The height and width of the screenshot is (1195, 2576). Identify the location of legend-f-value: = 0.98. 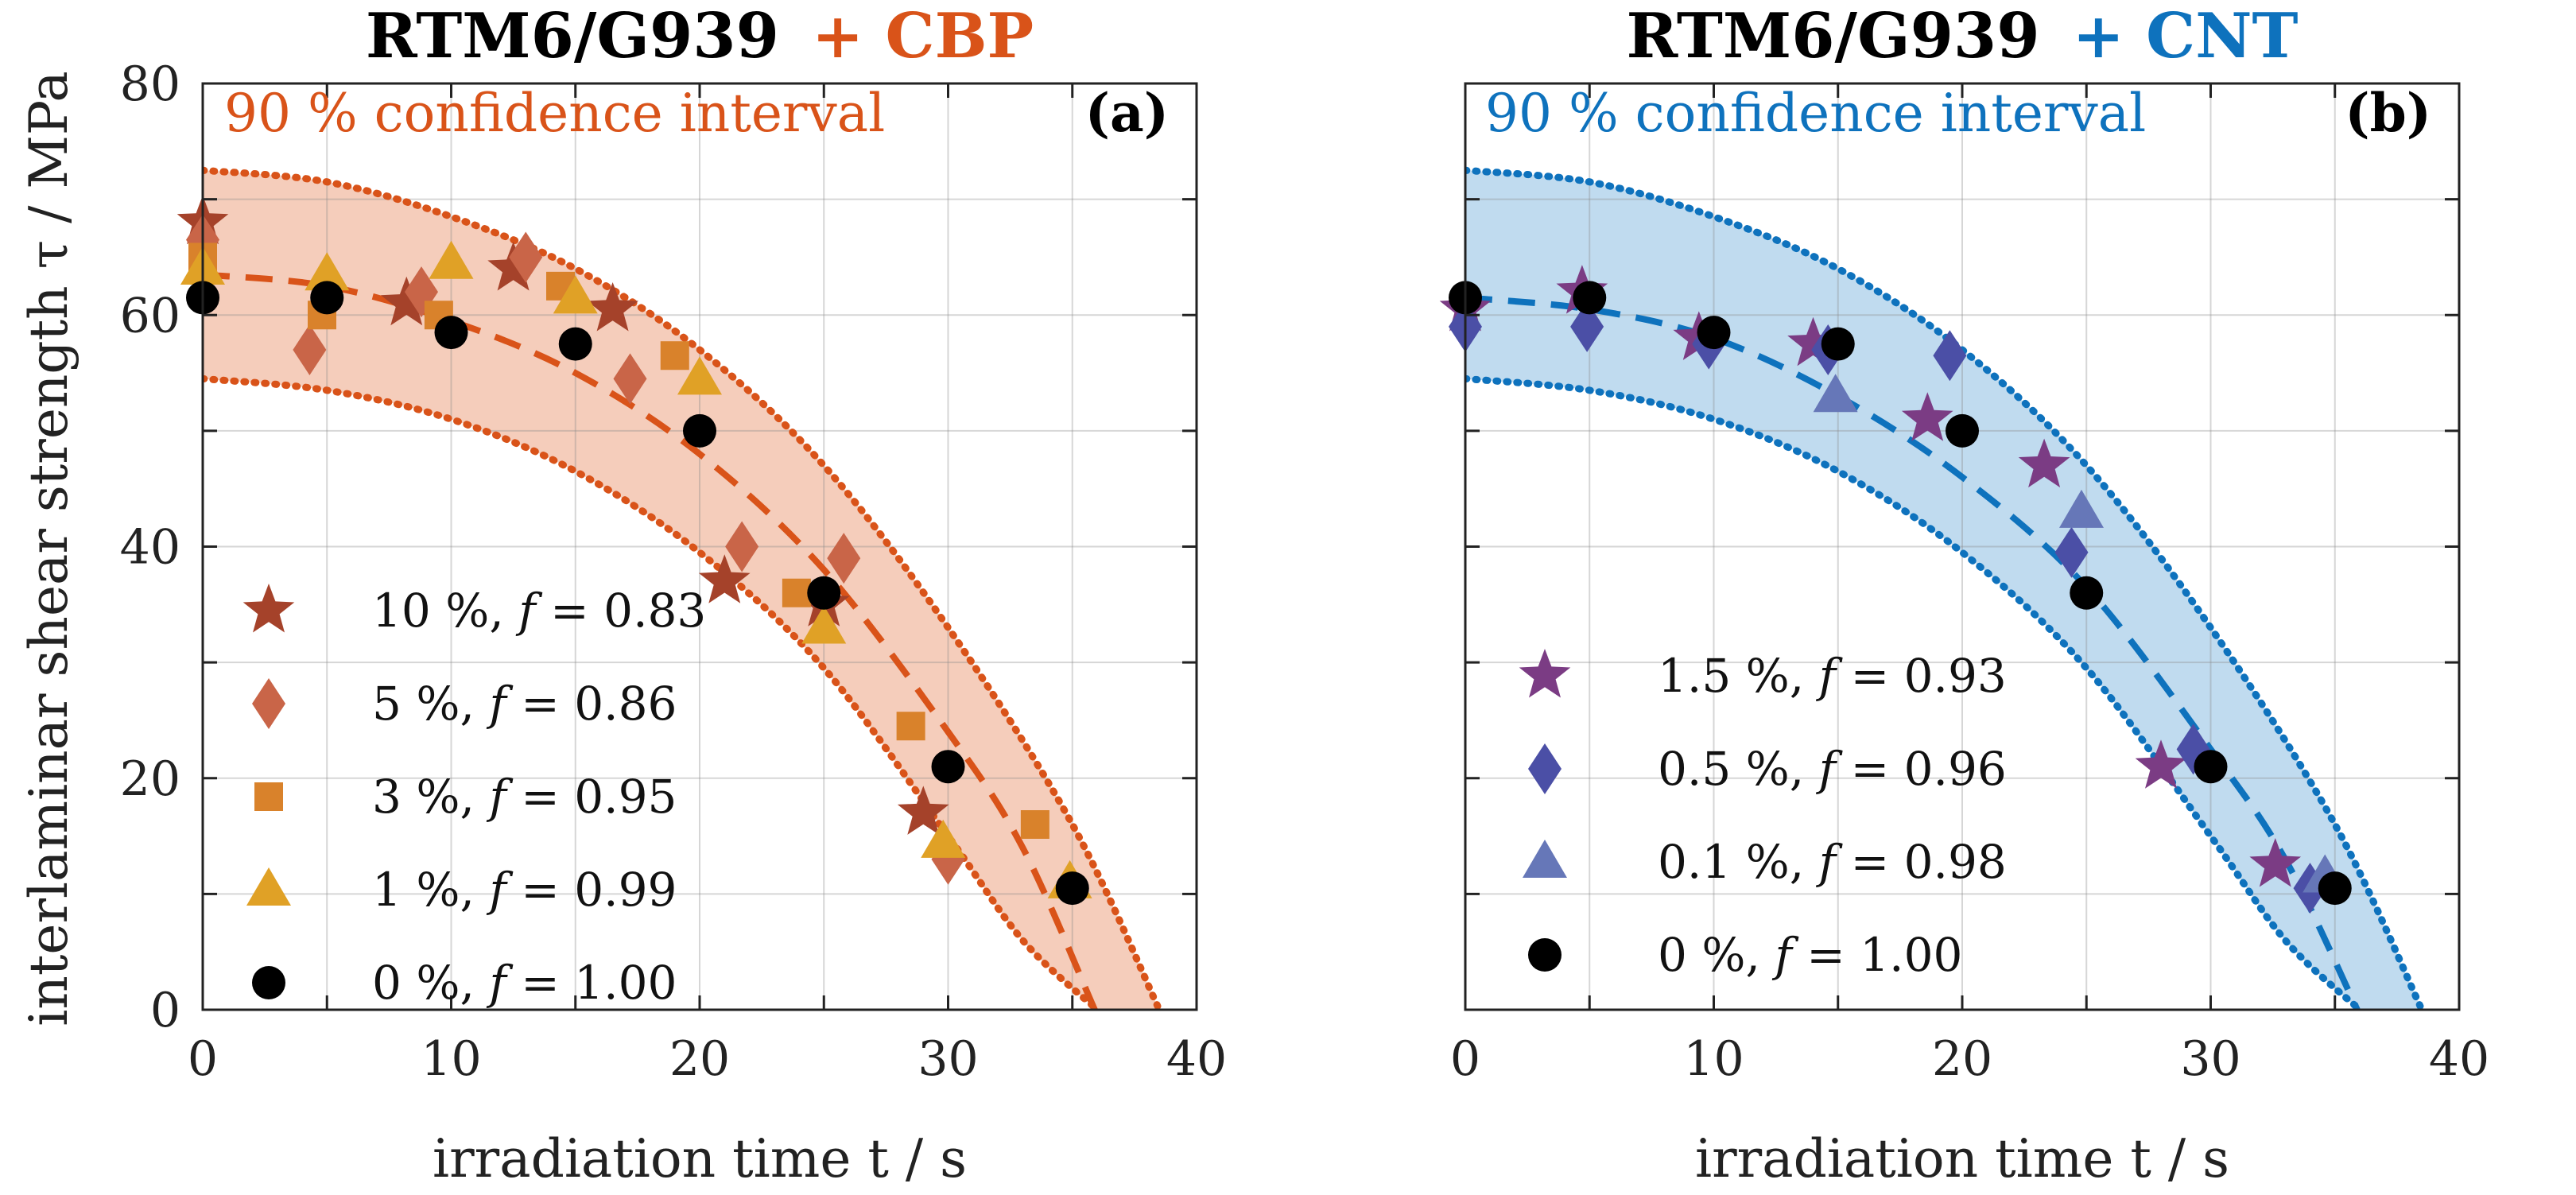
(1922, 862).